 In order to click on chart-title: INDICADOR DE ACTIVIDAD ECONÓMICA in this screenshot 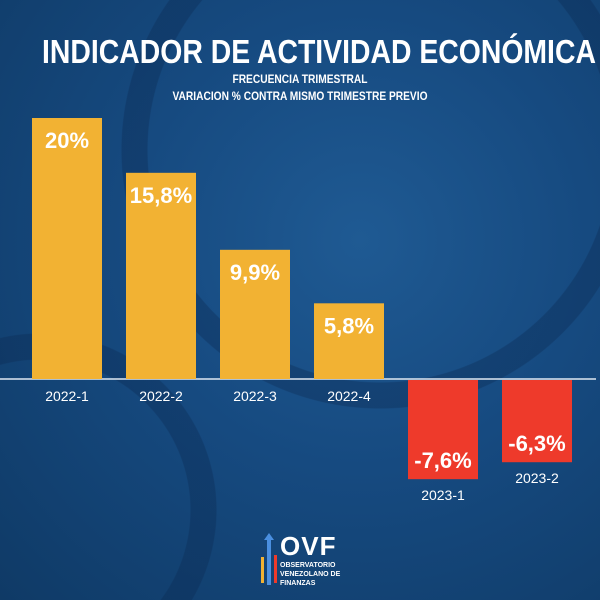, I will do `click(319, 51)`.